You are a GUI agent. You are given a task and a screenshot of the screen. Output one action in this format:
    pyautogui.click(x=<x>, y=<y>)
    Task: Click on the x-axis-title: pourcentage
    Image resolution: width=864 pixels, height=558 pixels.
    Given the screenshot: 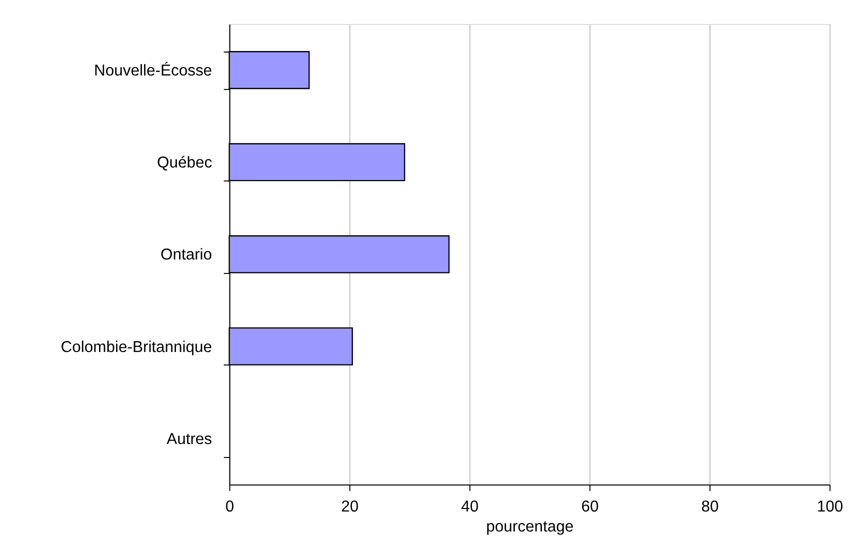 What is the action you would take?
    pyautogui.click(x=530, y=527)
    